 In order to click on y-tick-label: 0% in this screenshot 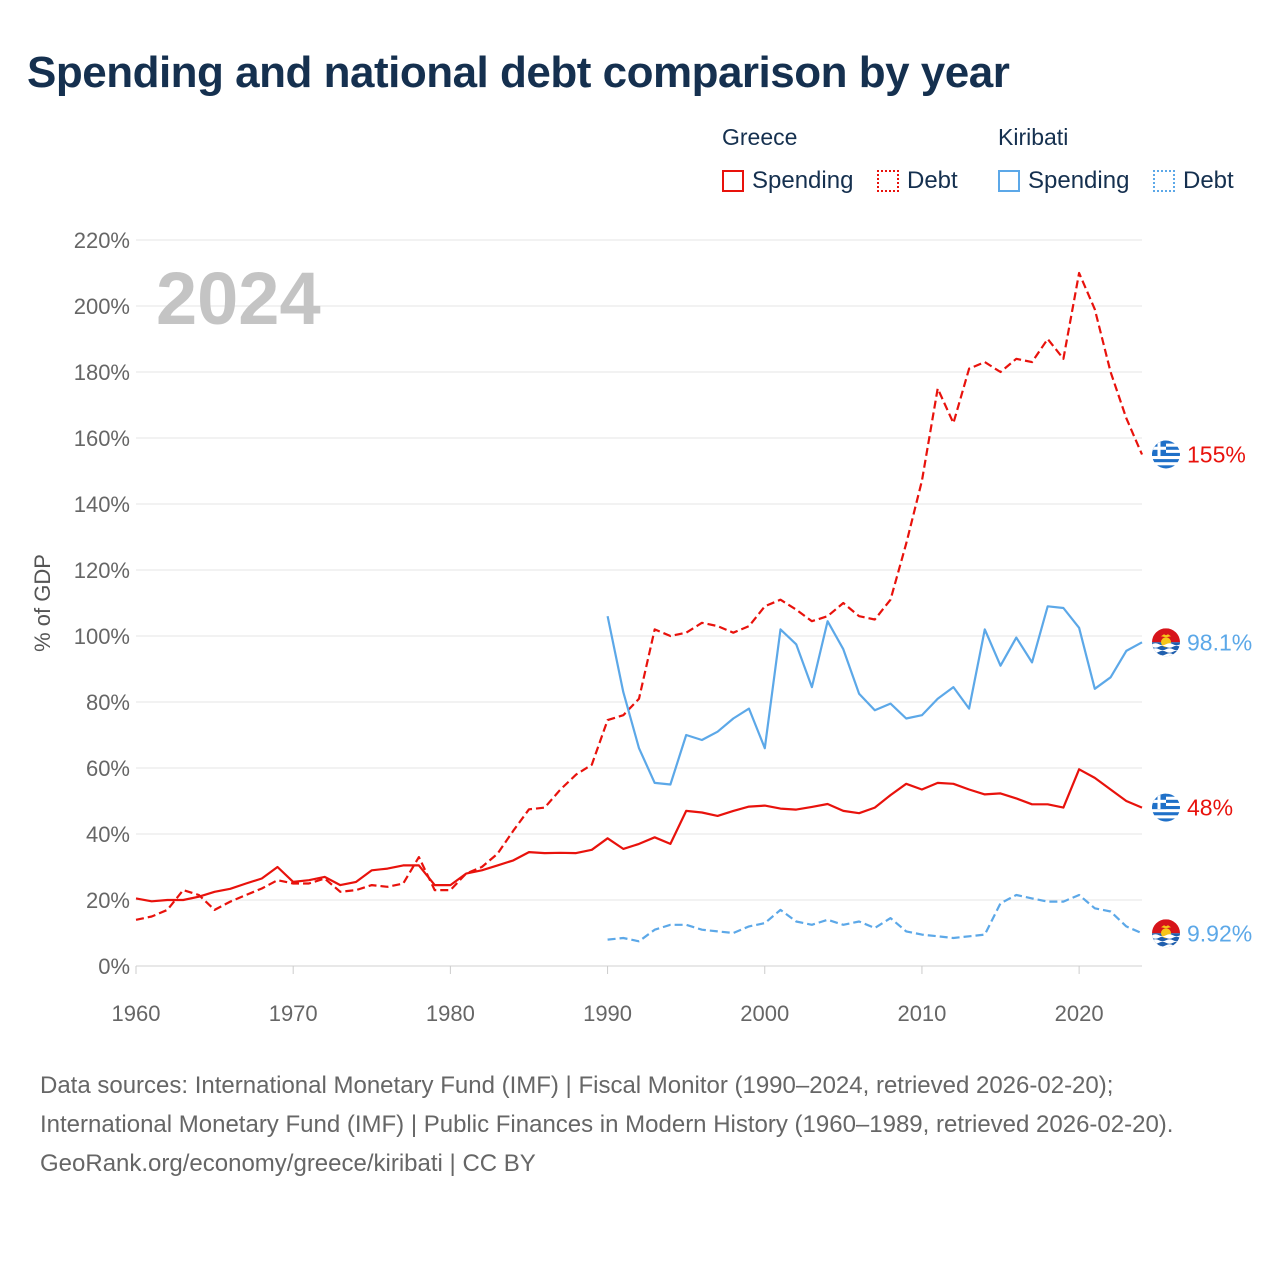, I will do `click(114, 966)`.